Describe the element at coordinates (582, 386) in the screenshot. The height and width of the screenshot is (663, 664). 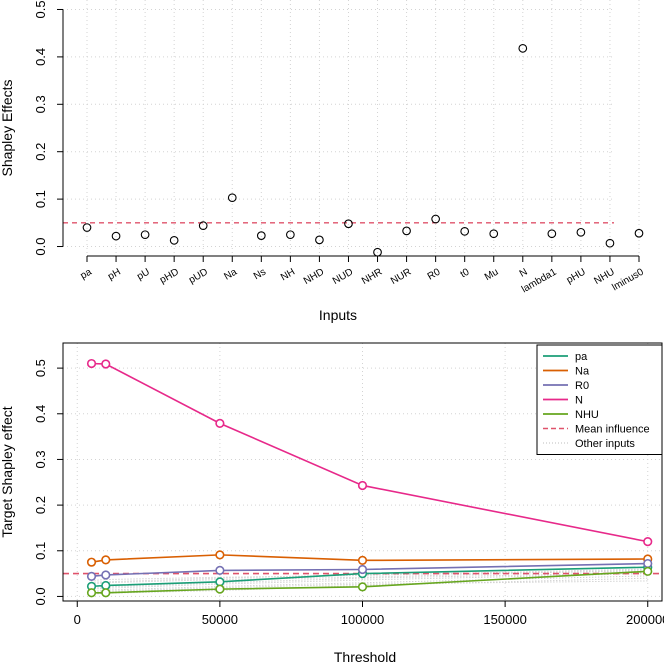
I see `legend-label: R0` at that location.